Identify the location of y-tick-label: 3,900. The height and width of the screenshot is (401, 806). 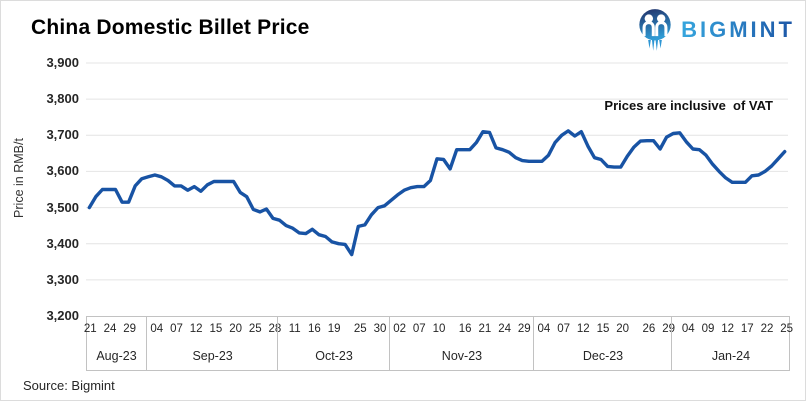
(62, 62).